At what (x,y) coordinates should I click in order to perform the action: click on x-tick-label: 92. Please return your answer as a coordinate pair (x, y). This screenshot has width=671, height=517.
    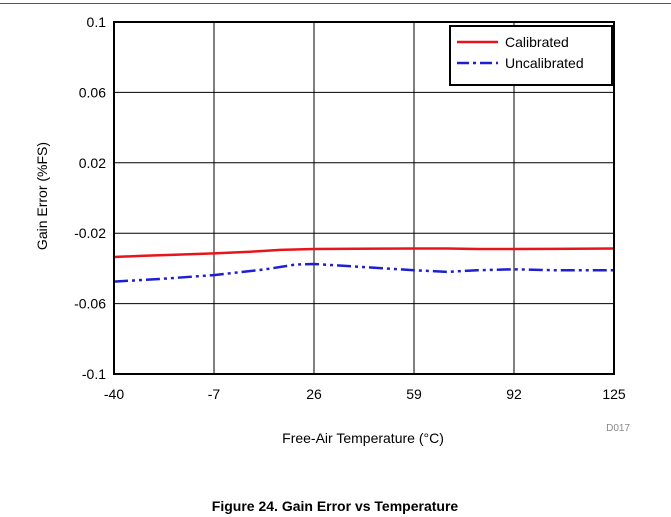
    Looking at the image, I should click on (514, 394).